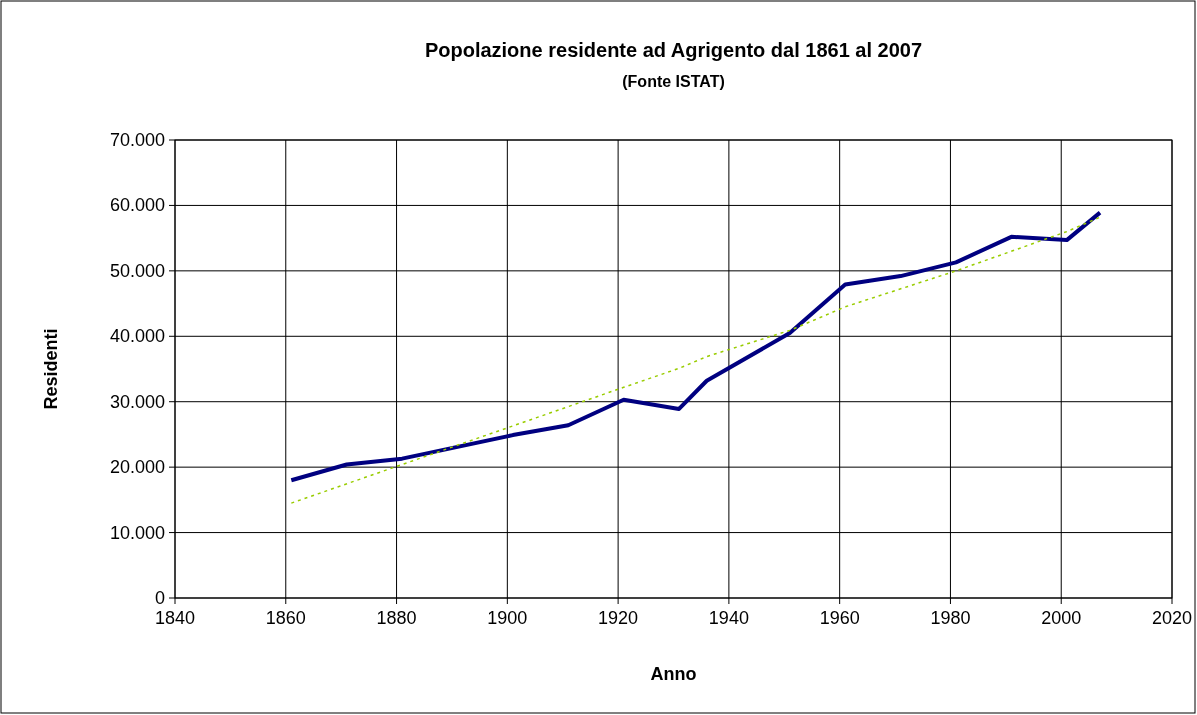  Describe the element at coordinates (137, 467) in the screenshot. I see `y-tick-label: 20.000` at that location.